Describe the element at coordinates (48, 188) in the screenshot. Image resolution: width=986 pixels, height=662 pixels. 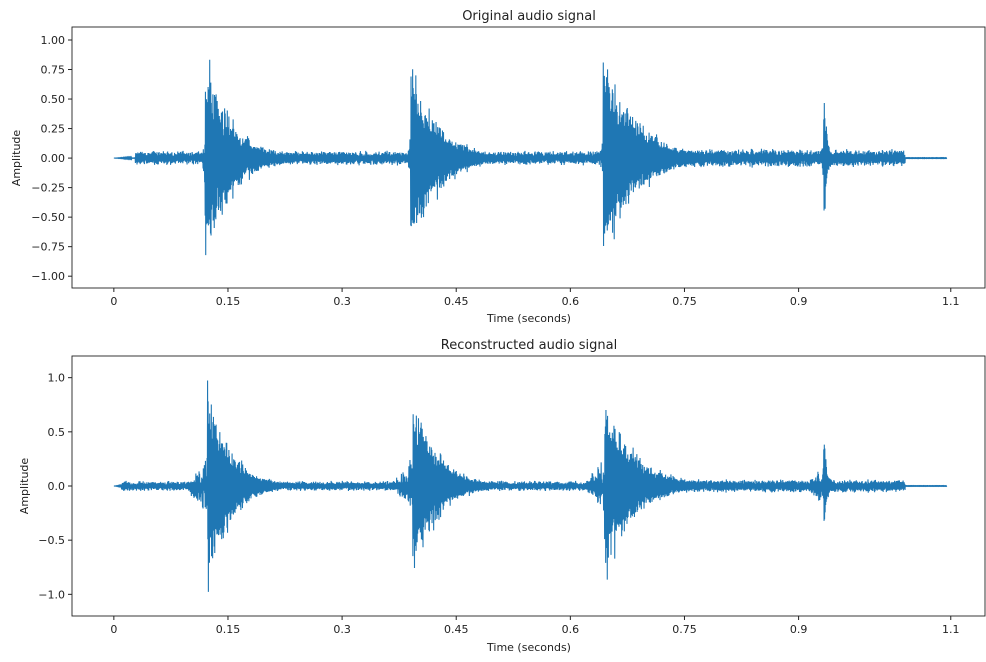
I see `y-tick-label: −0.25` at that location.